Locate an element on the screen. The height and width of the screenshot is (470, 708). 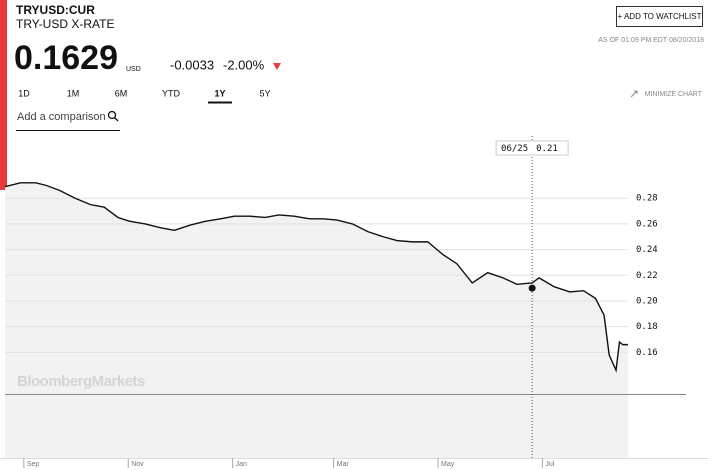
minimize-icon is located at coordinates (634, 94).